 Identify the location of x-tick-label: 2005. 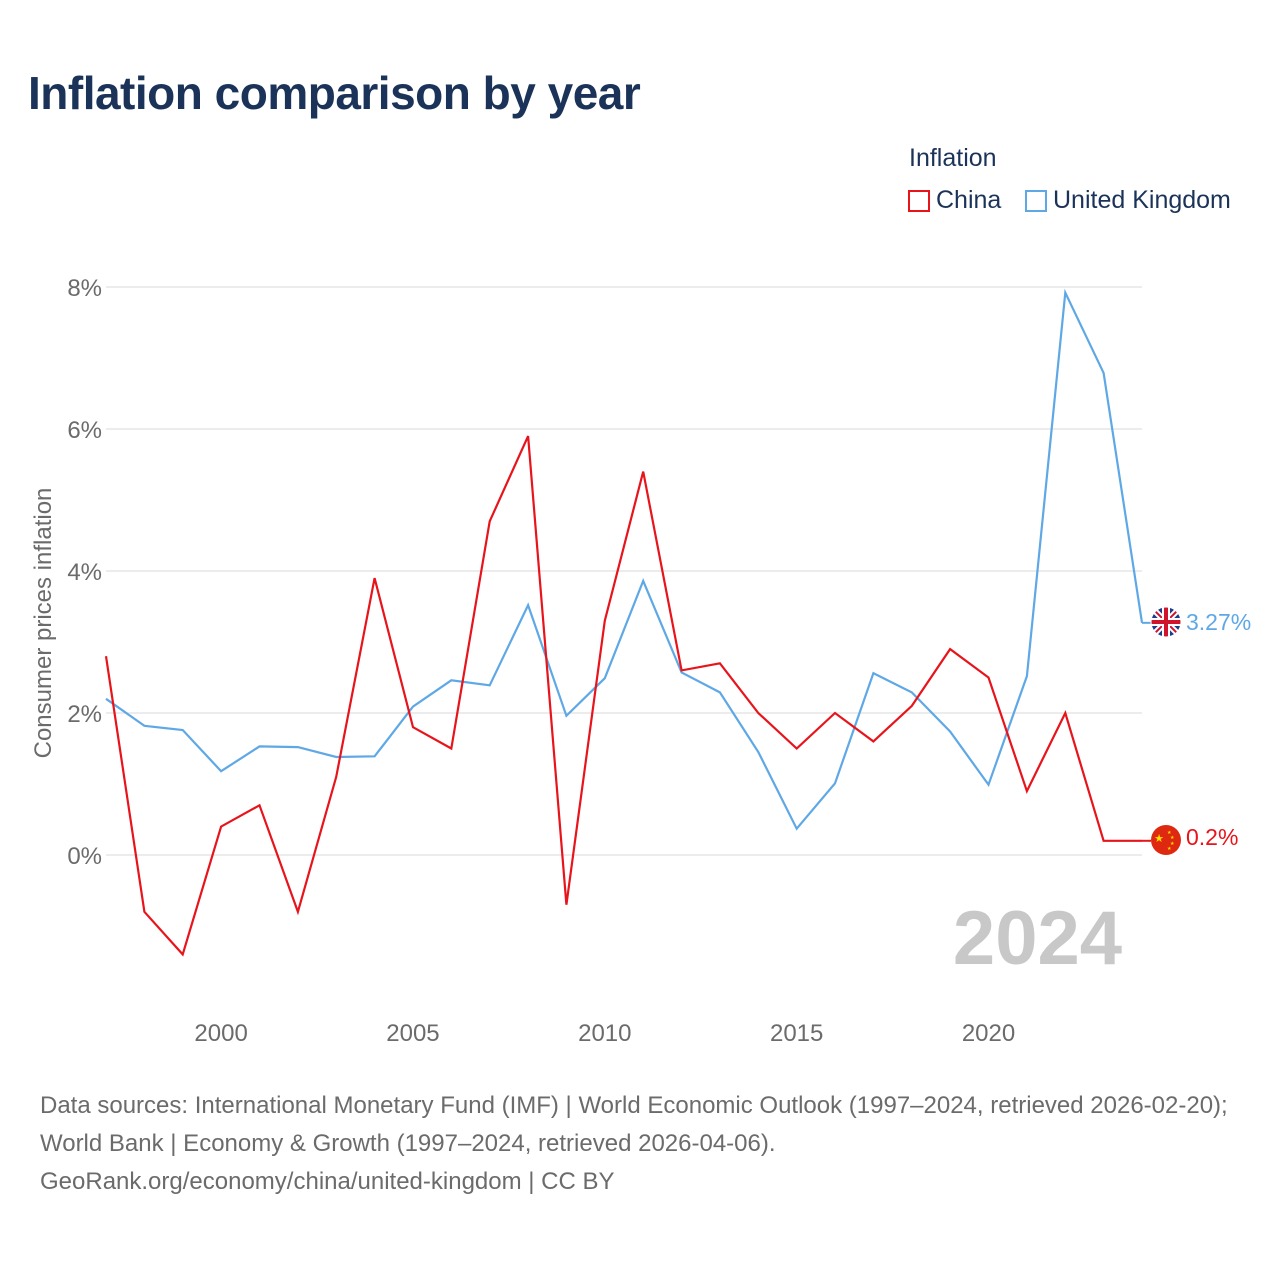
(412, 1033).